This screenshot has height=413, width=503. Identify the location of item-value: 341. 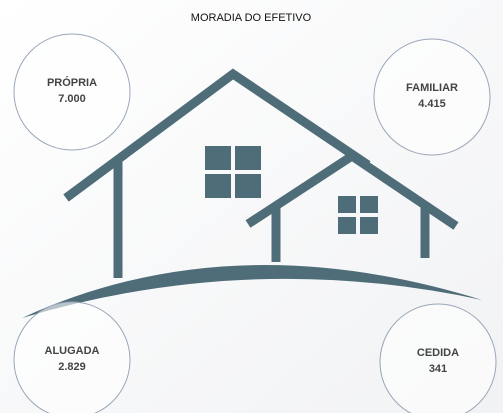
(438, 369).